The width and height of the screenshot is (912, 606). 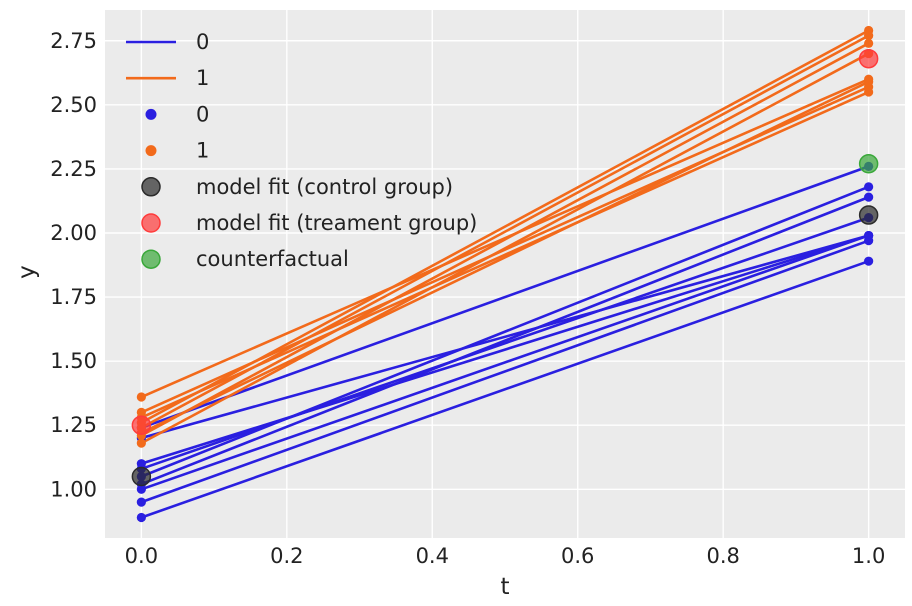 What do you see at coordinates (73, 361) in the screenshot?
I see `y-tick-label: 1.50` at bounding box center [73, 361].